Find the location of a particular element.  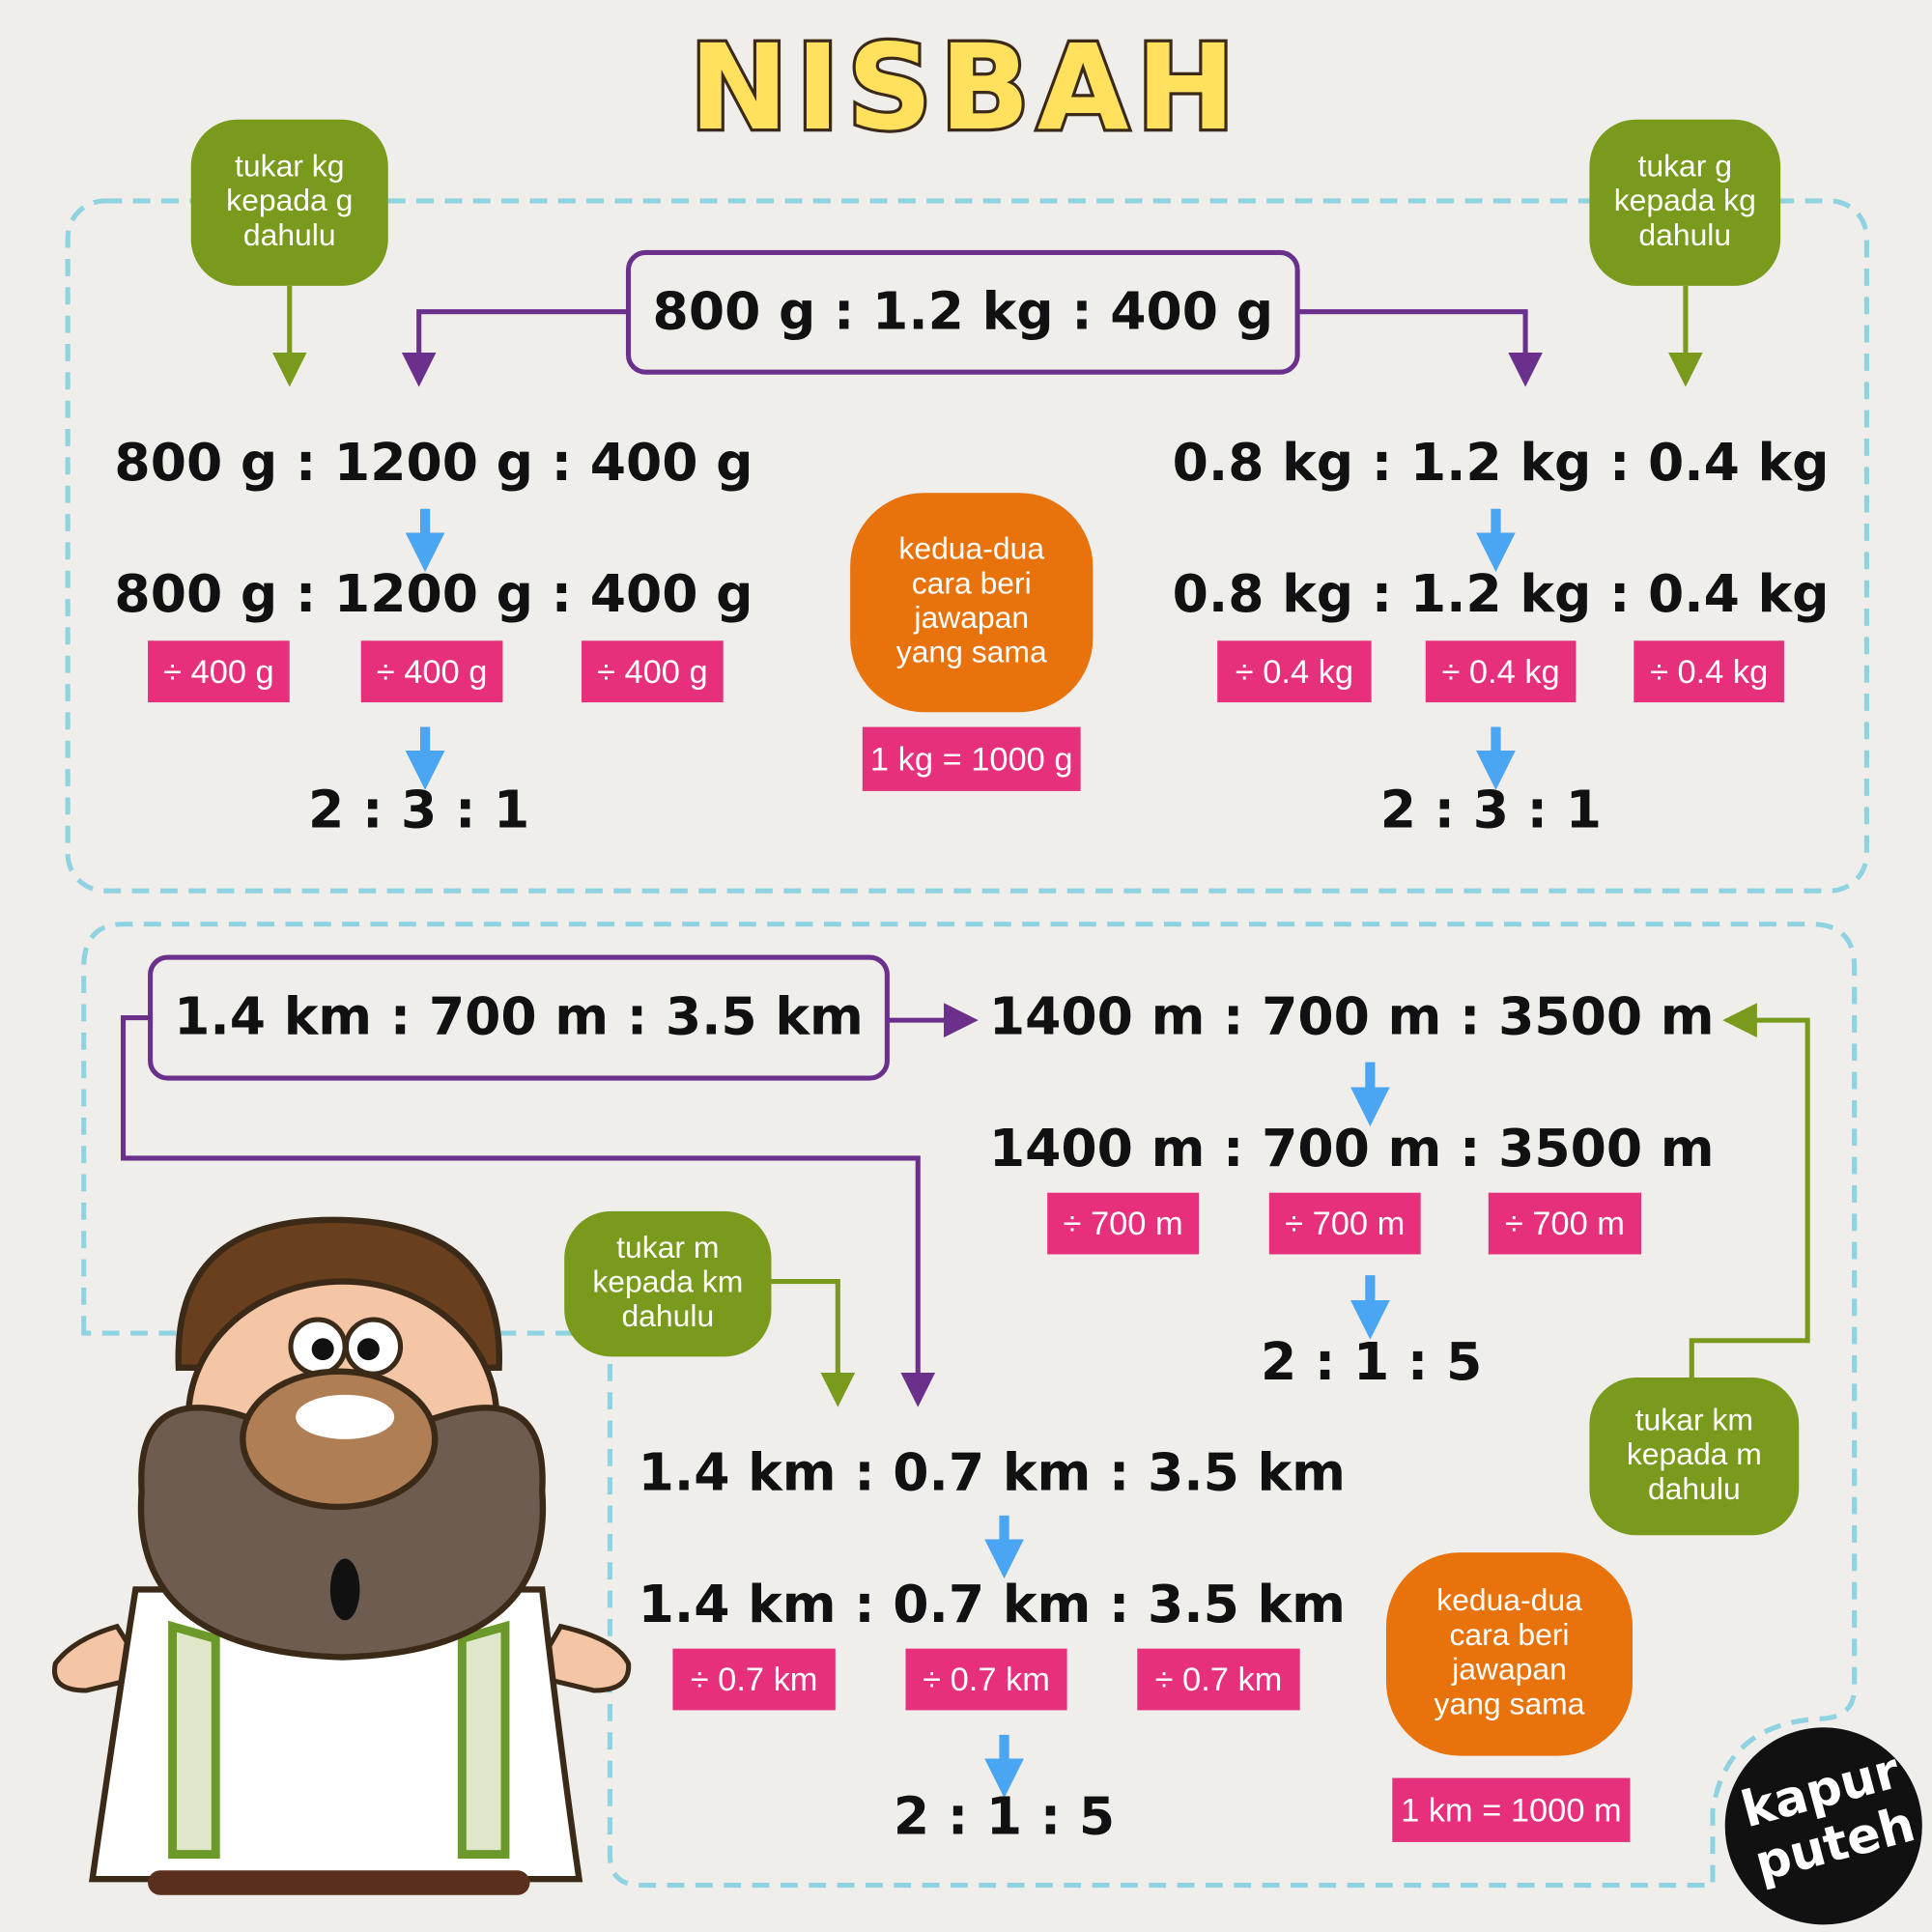

mouth is located at coordinates (344, 1589).